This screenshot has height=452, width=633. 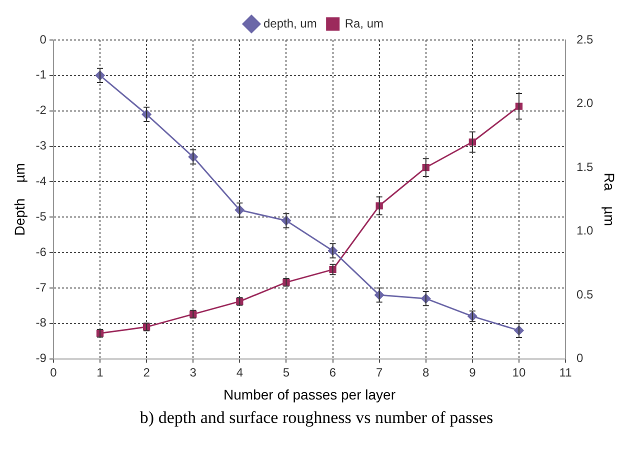 What do you see at coordinates (100, 372) in the screenshot?
I see `x-tick-label: 1` at bounding box center [100, 372].